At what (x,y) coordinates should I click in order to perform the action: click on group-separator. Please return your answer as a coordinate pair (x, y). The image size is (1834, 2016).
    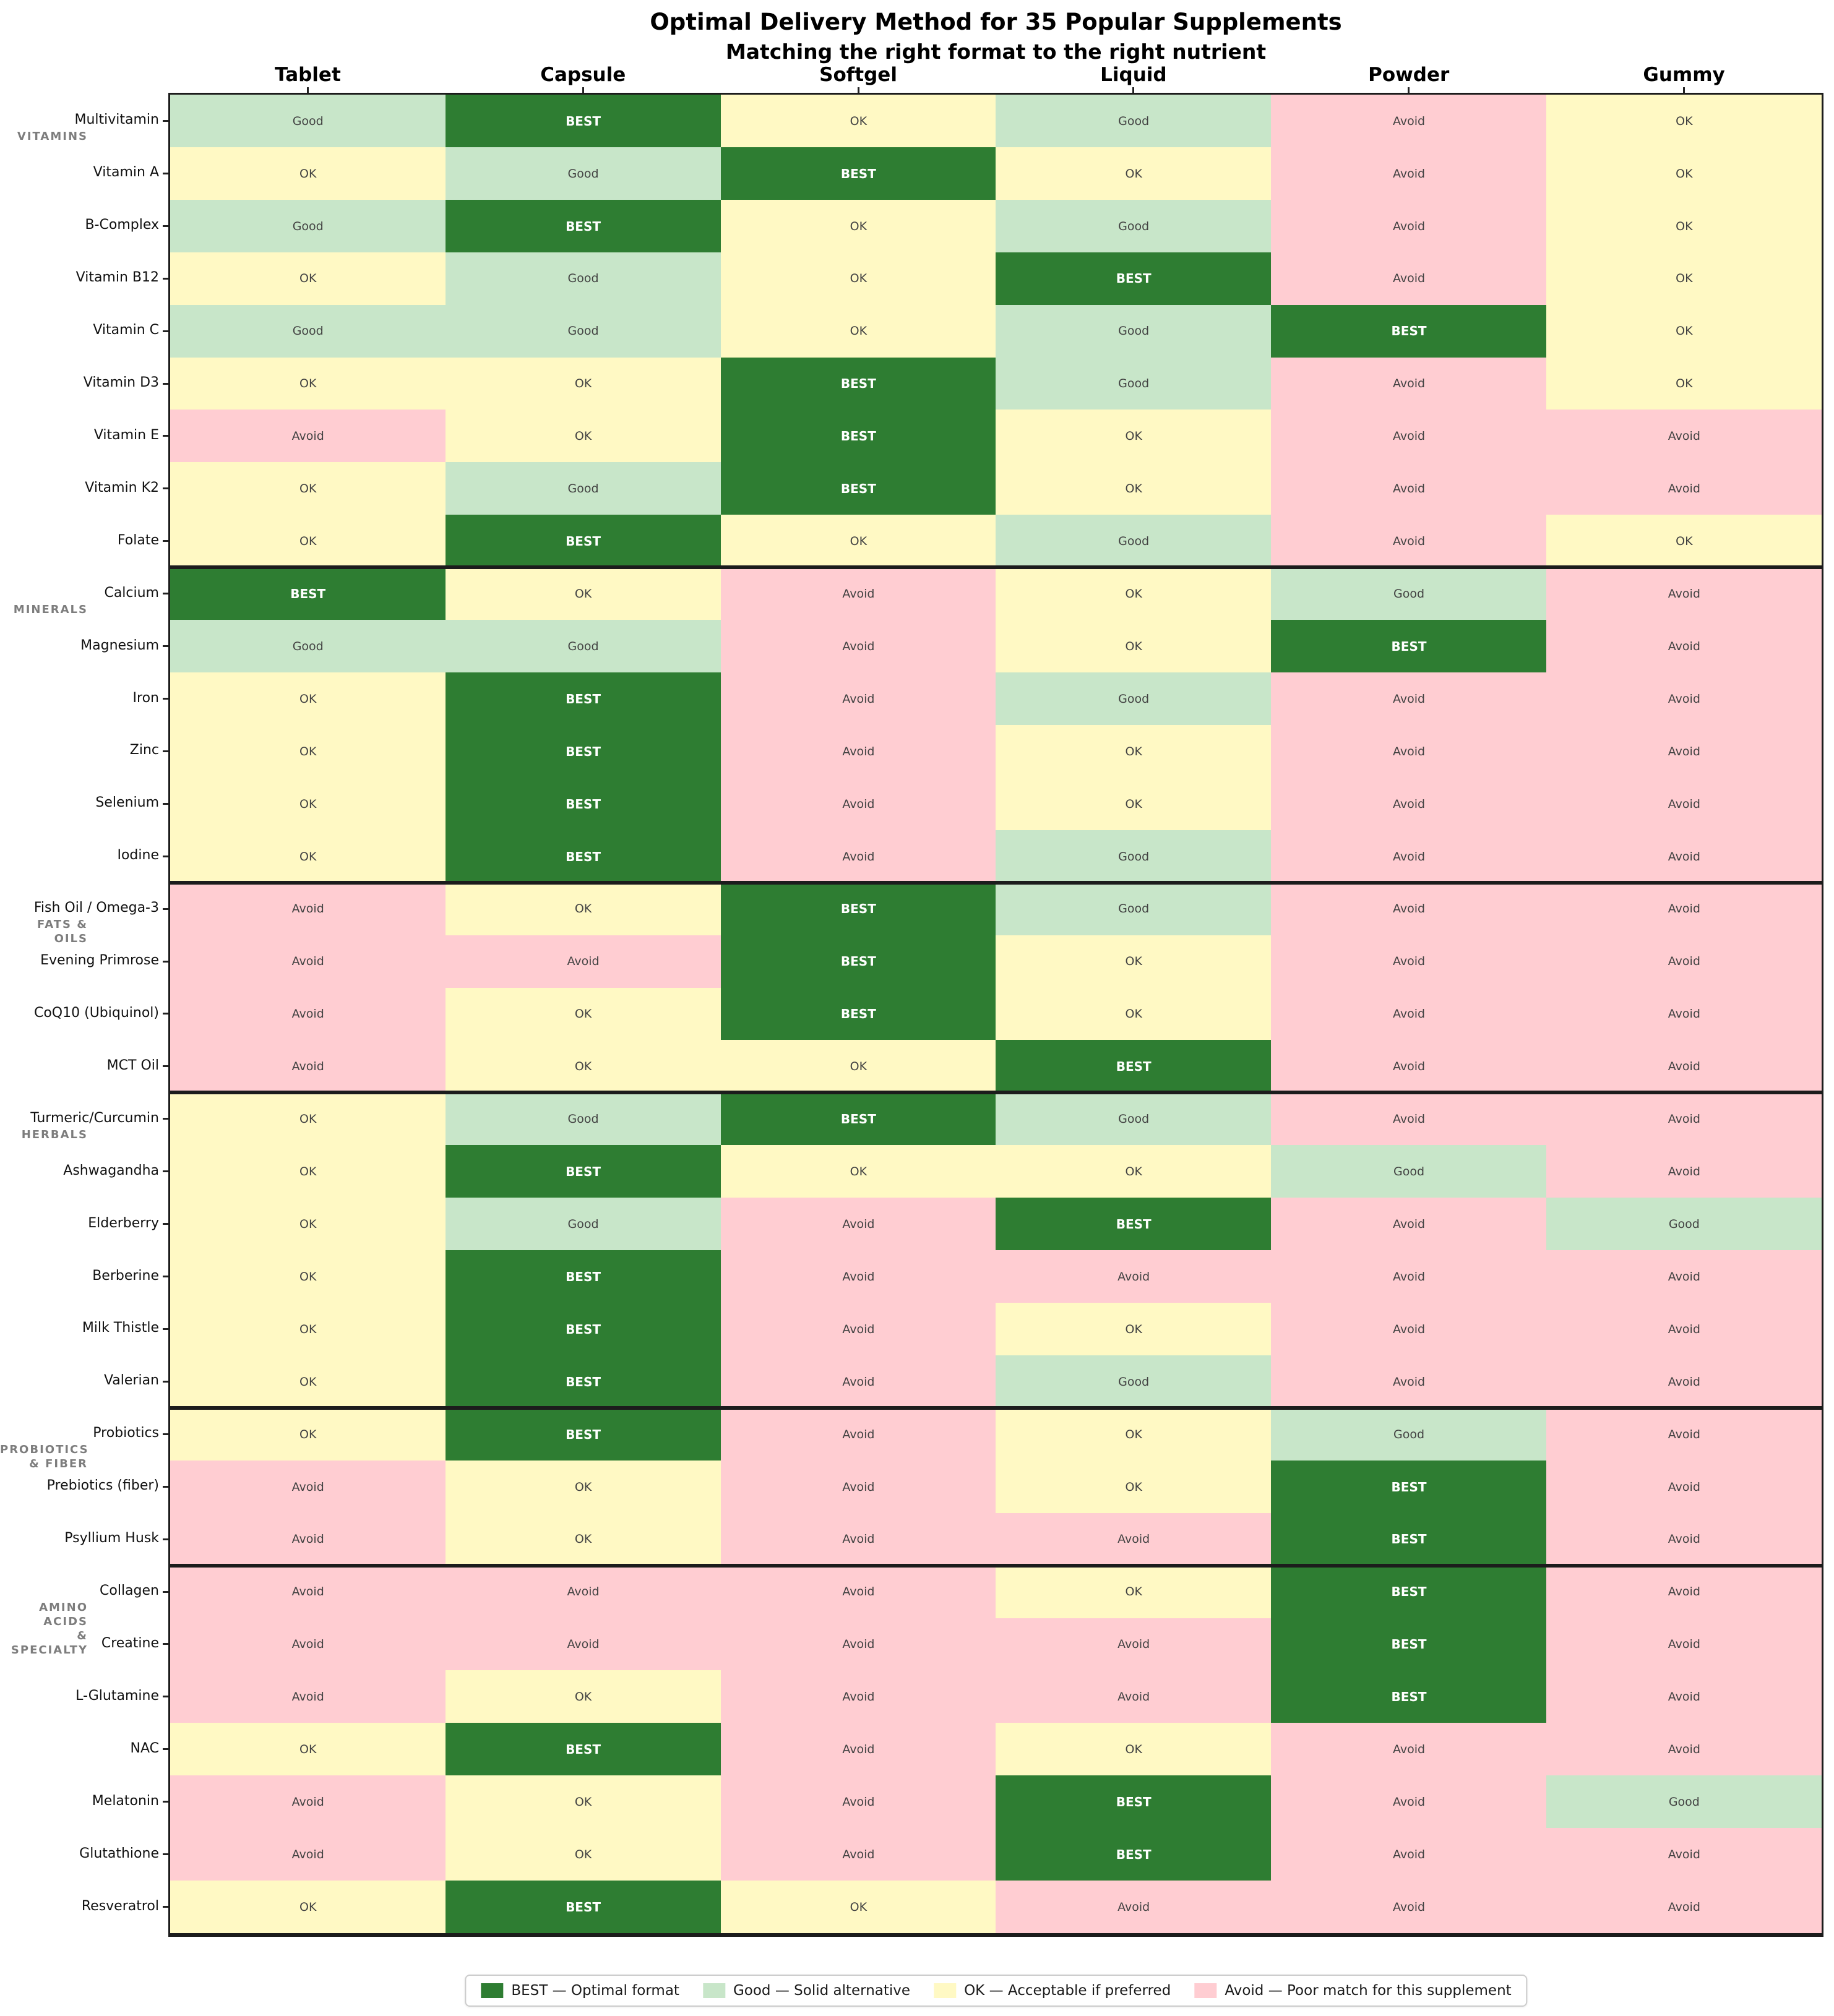
    Looking at the image, I should click on (995, 882).